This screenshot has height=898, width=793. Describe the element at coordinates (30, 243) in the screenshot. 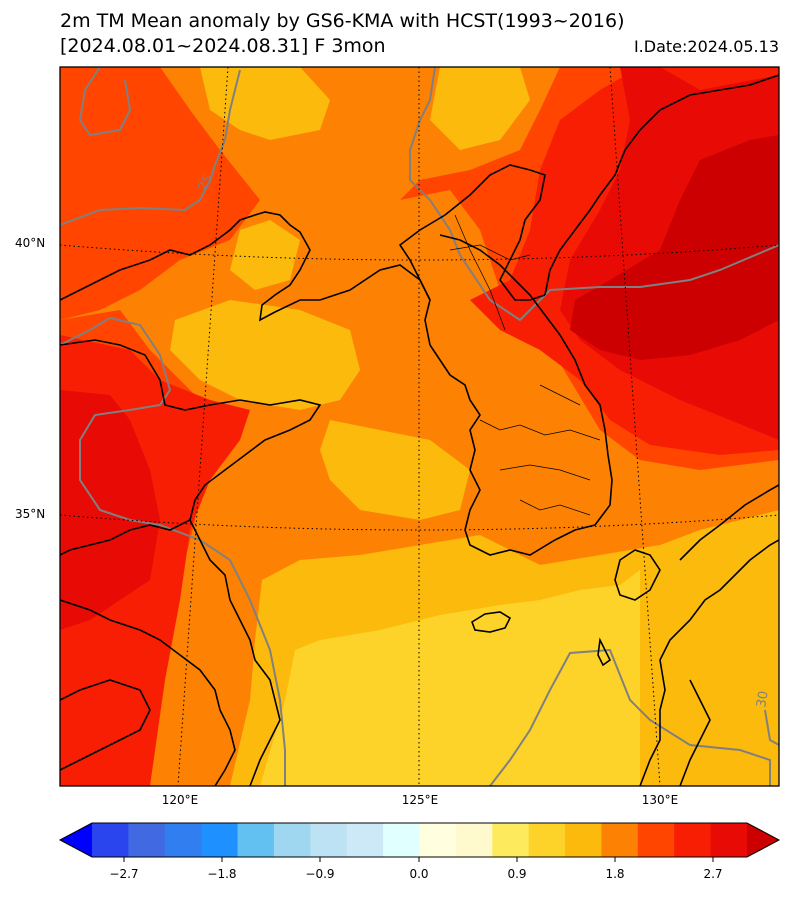

I see `lat-label-40n: 40°N` at that location.